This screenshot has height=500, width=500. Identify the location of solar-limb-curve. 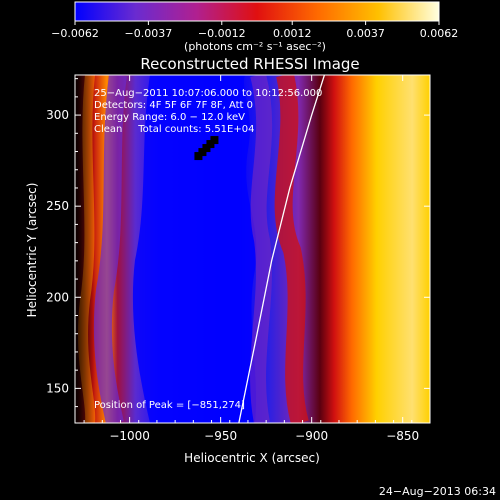
(282, 249).